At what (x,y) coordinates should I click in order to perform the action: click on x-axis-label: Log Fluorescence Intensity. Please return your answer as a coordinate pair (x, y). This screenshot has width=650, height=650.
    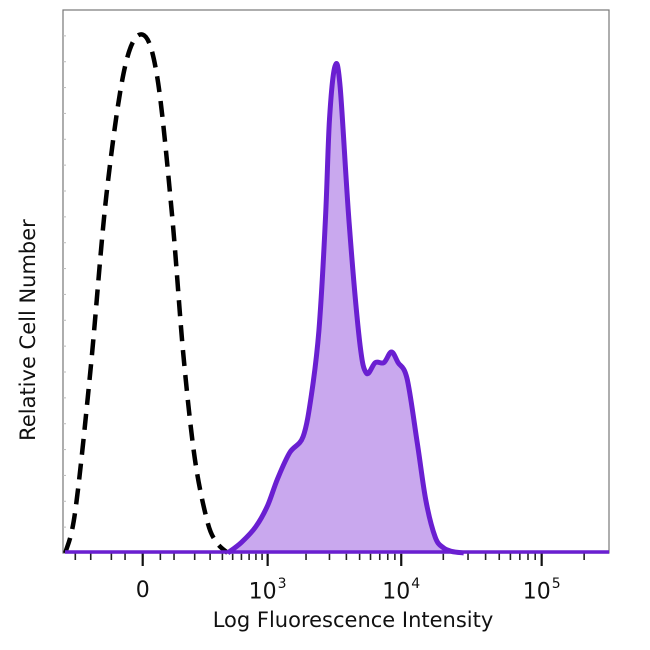
    Looking at the image, I should click on (353, 620).